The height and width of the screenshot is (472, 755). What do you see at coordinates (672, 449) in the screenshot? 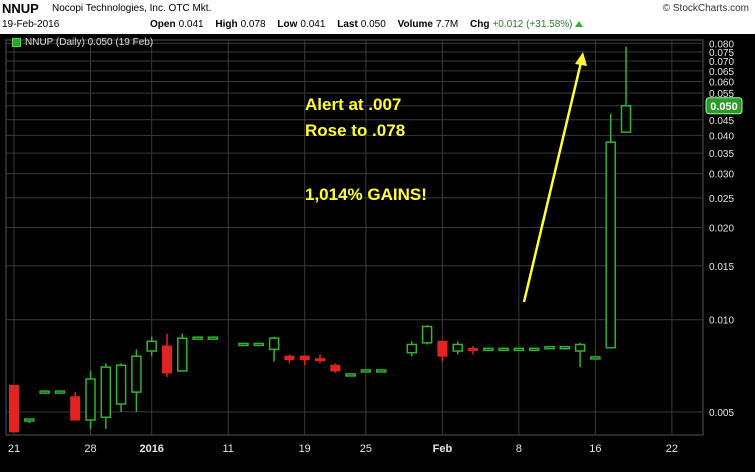
I see `x-tick-label: 22` at bounding box center [672, 449].